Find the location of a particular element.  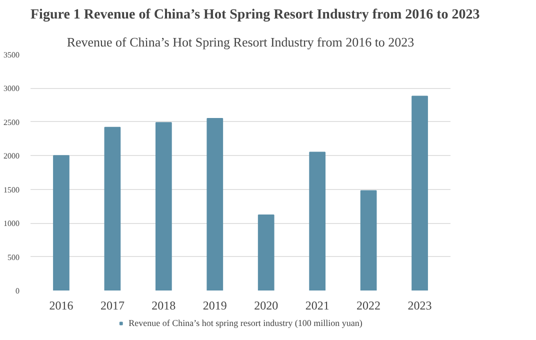

legend-label: Revenue of China’s hot spring resort industry (100 million yuan) is located at coordinates (245, 323).